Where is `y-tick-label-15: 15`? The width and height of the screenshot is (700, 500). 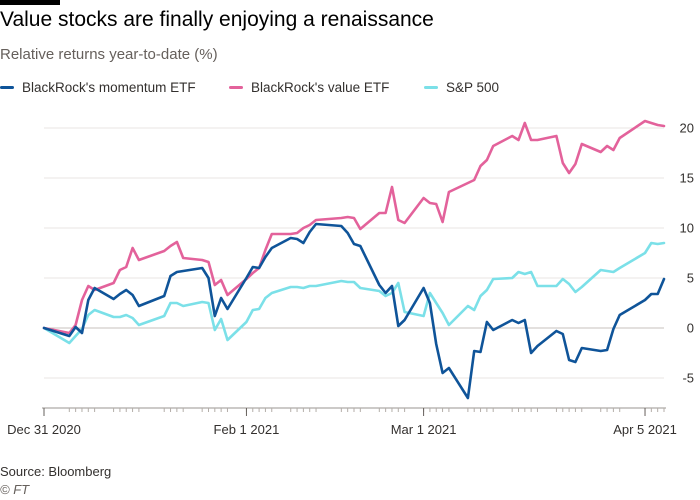
y-tick-label-15: 15 is located at coordinates (687, 178).